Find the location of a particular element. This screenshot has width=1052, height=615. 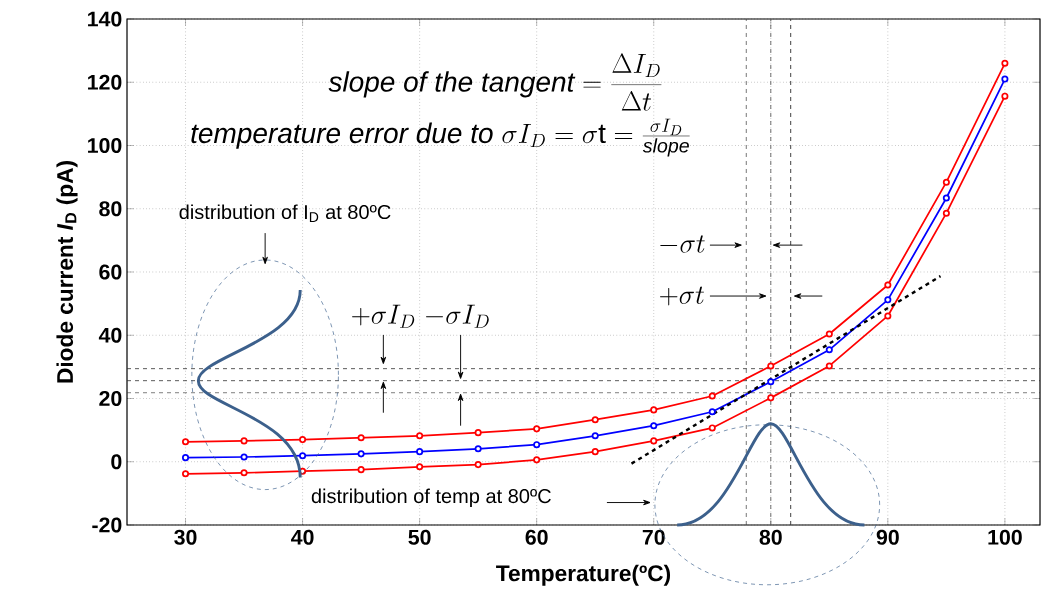

x-tick-label: 70 is located at coordinates (653, 537).